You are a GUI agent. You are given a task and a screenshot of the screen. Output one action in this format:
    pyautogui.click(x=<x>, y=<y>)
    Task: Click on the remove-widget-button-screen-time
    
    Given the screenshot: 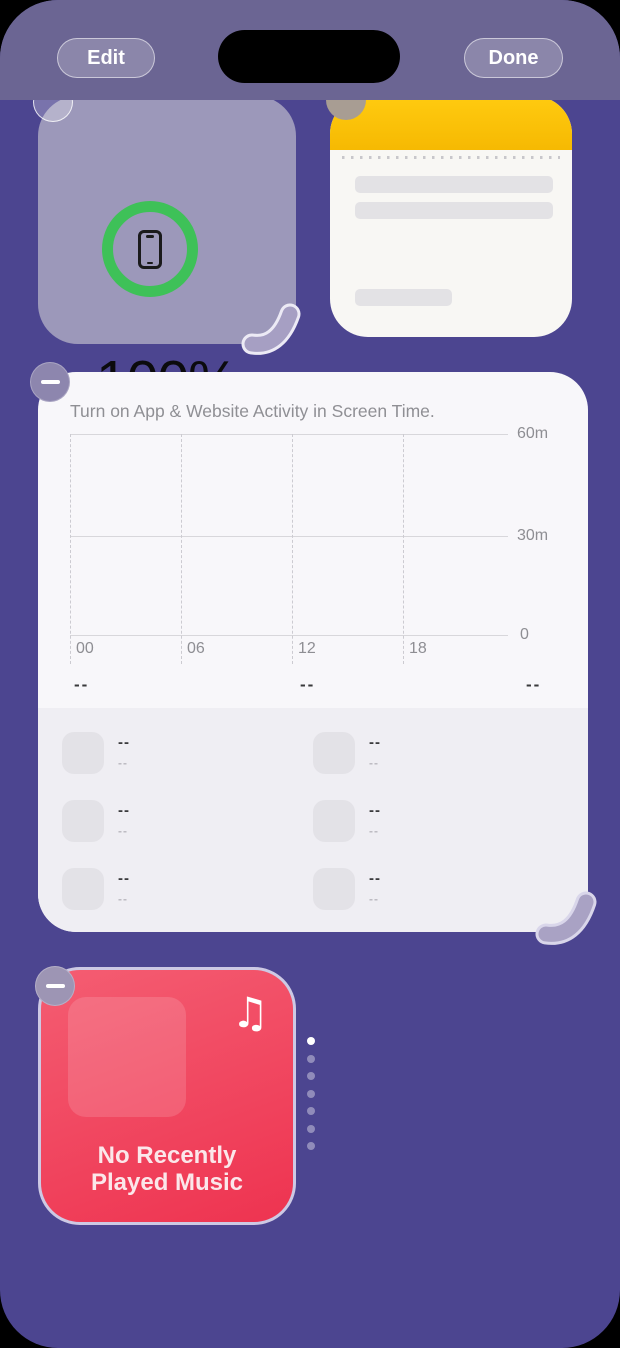 What is the action you would take?
    pyautogui.click(x=50, y=382)
    